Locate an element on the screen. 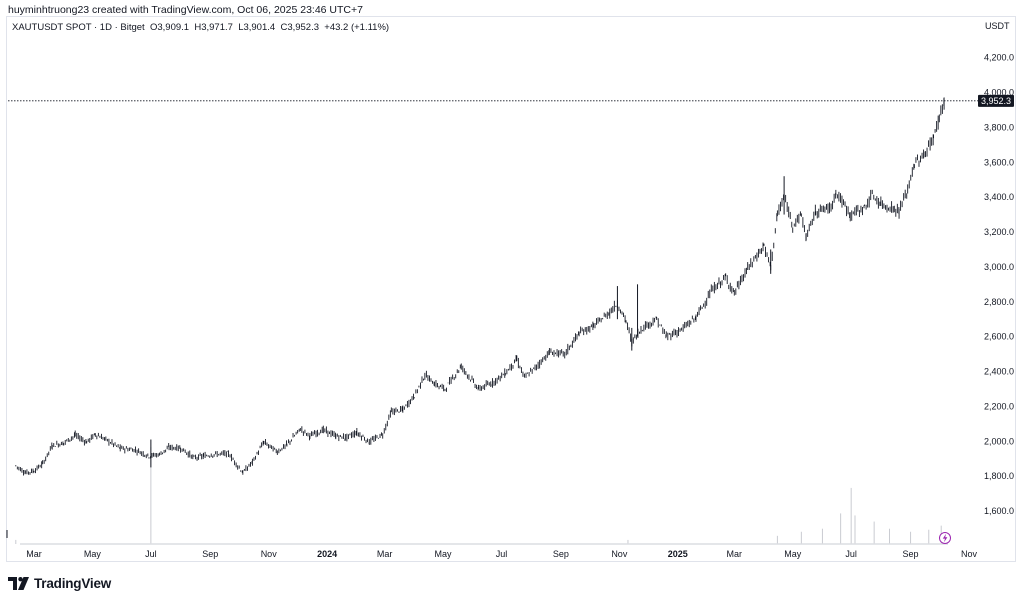  ohlc-low: L3,901.4 is located at coordinates (257, 27).